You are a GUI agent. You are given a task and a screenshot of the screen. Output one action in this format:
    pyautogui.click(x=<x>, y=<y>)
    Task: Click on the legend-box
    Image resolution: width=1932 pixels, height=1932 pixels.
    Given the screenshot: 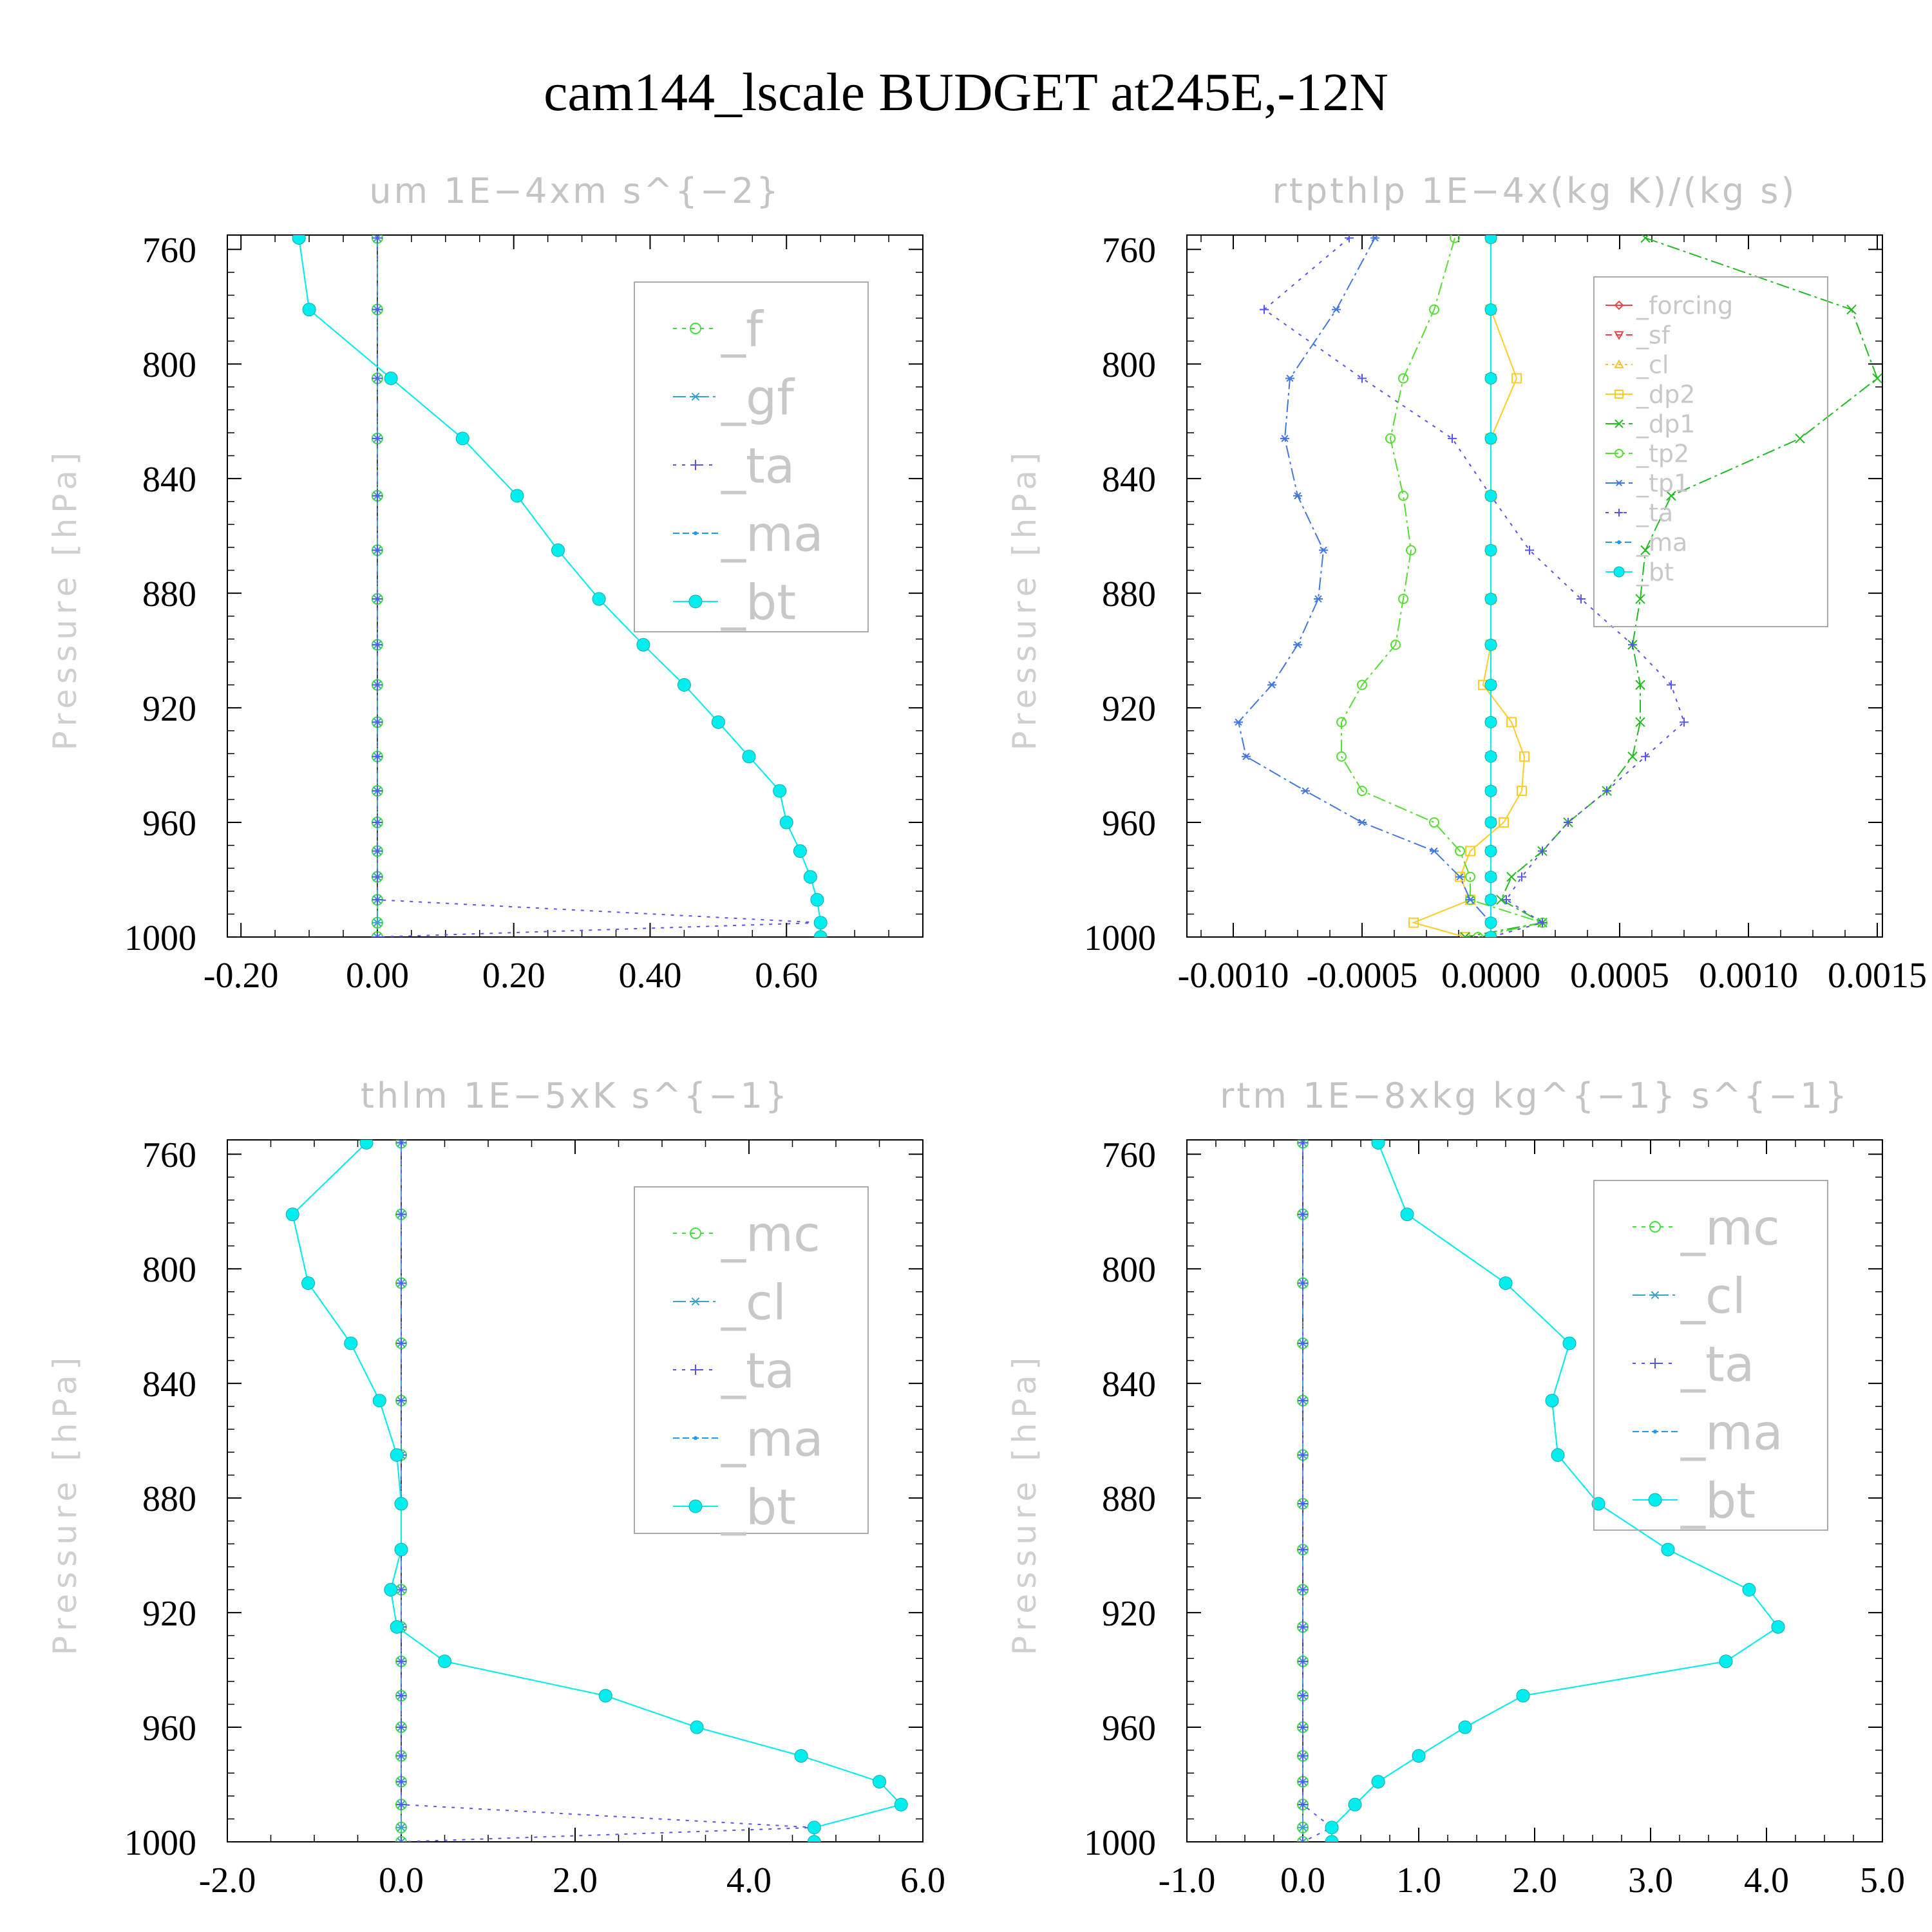 What is the action you would take?
    pyautogui.click(x=751, y=457)
    